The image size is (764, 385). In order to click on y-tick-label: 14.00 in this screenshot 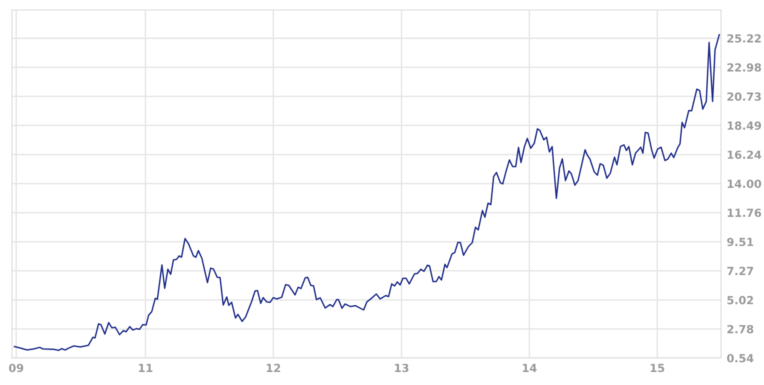, I will do `click(745, 184)`.